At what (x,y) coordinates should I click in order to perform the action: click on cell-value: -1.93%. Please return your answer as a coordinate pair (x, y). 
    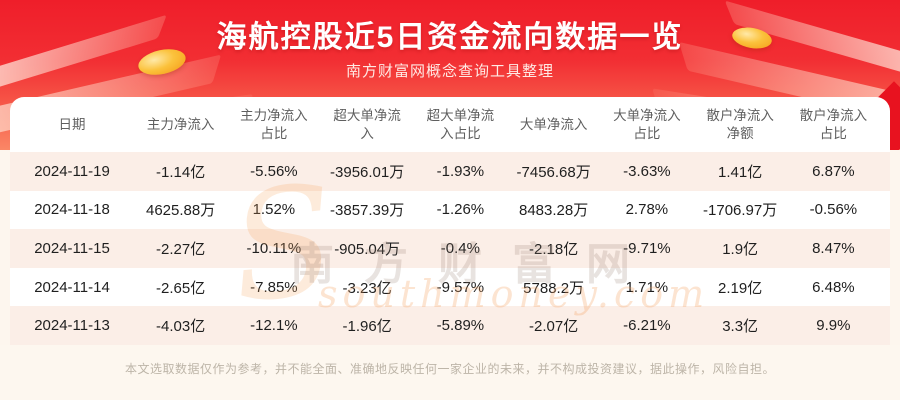
    Looking at the image, I should click on (460, 171).